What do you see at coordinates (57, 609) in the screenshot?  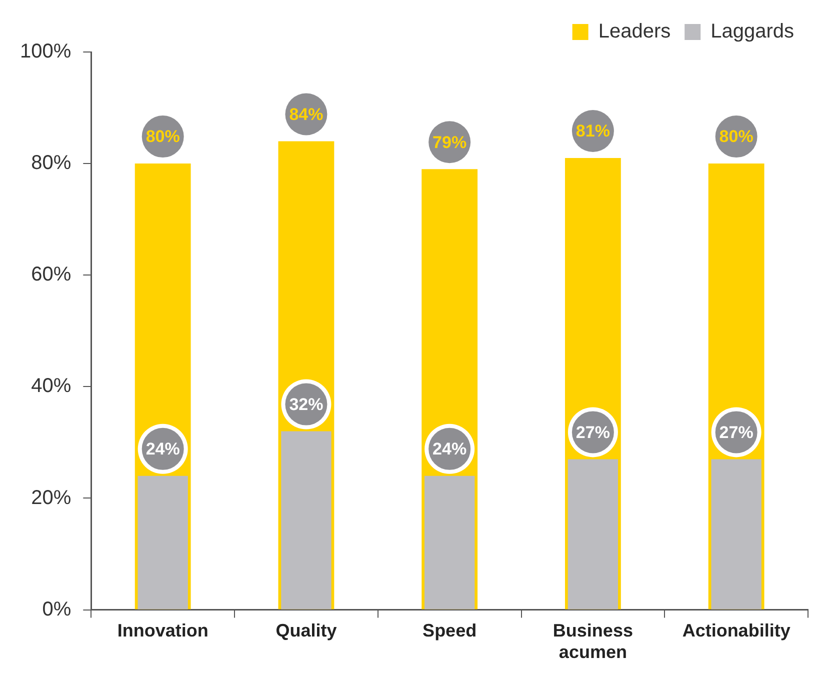 I see `y-tick-label: 0%` at bounding box center [57, 609].